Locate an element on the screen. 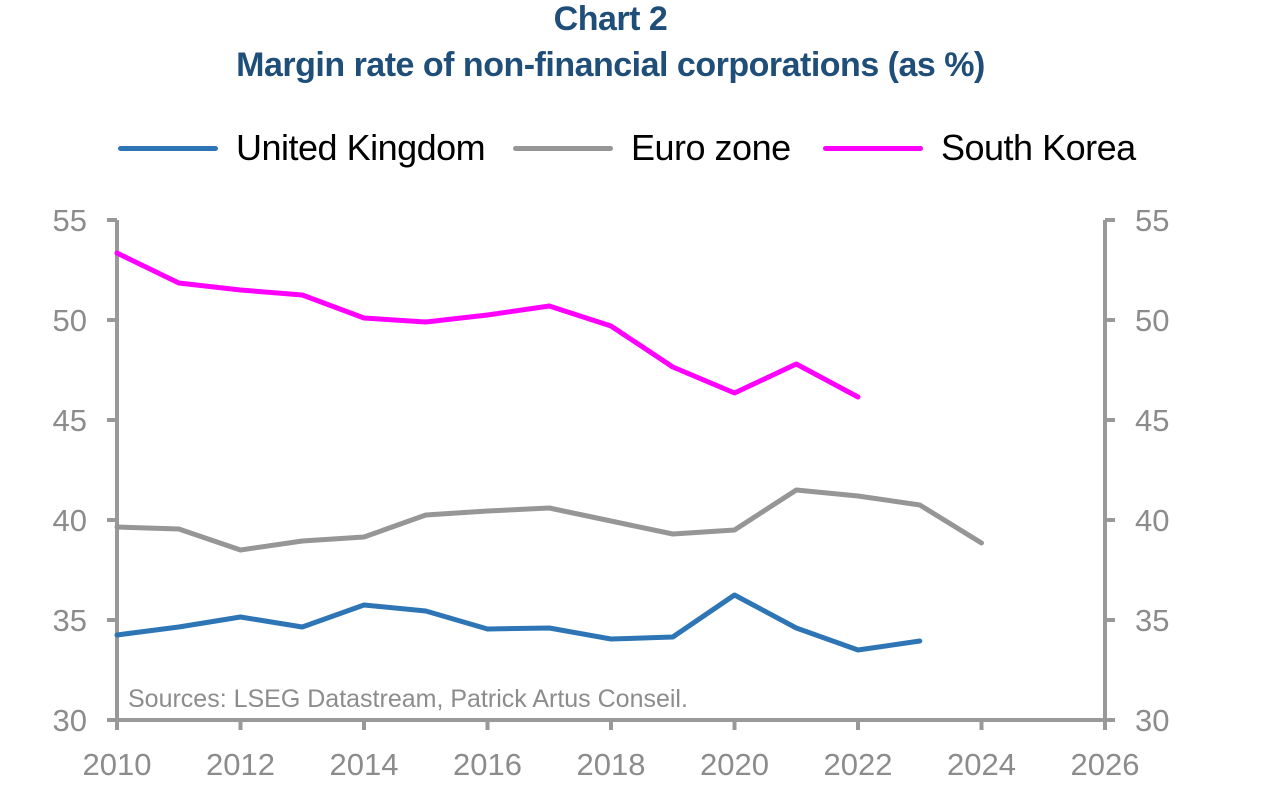 The image size is (1281, 798). x-tick-label: 2012 is located at coordinates (240, 764).